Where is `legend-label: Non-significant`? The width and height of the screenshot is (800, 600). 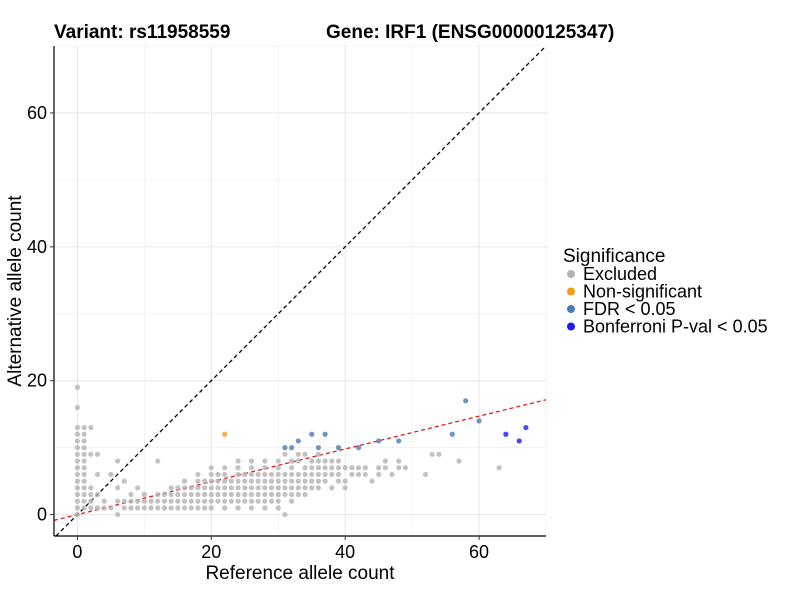 legend-label: Non-significant is located at coordinates (642, 292).